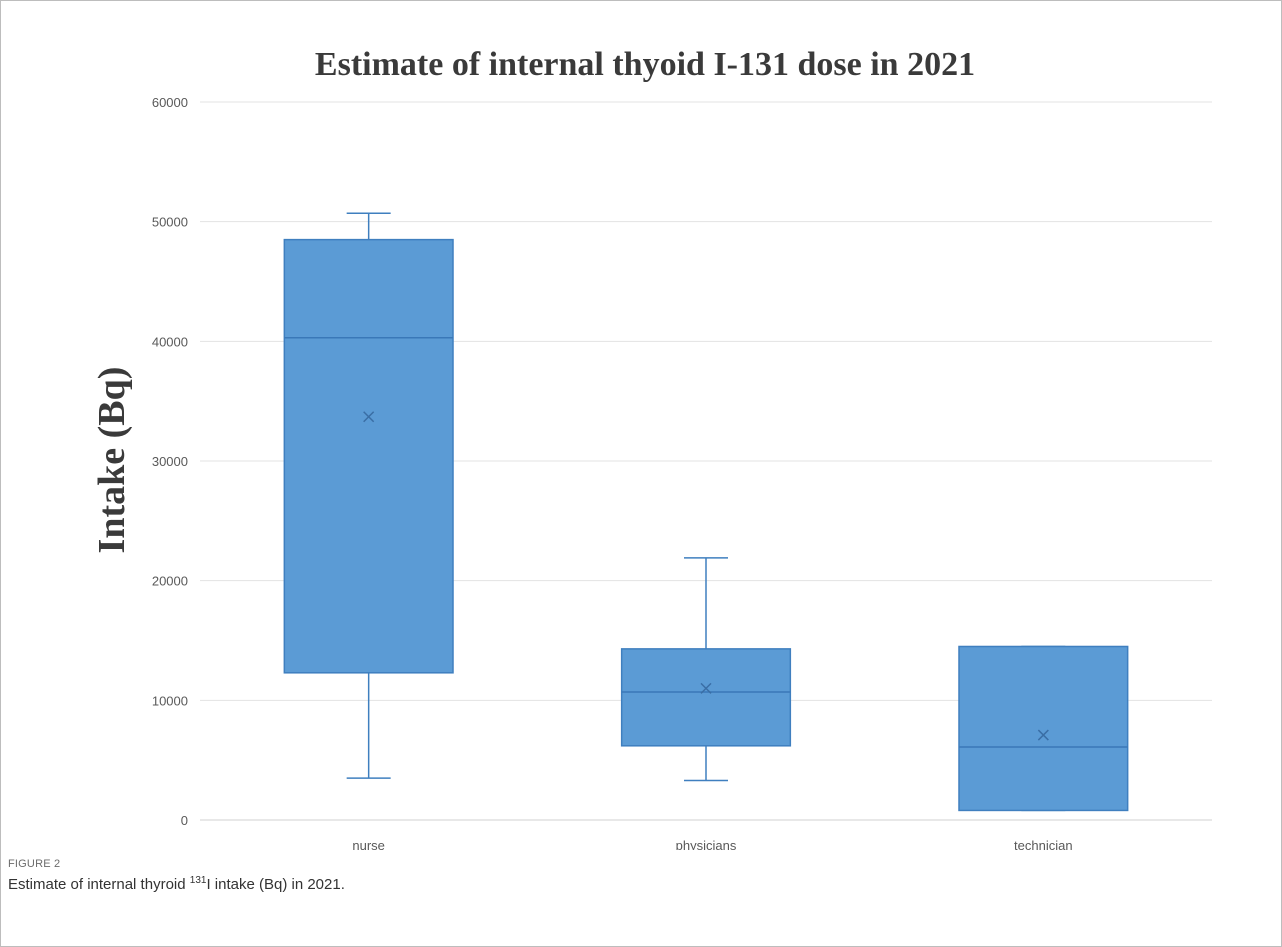 Image resolution: width=1282 pixels, height=947 pixels. Describe the element at coordinates (170, 700) in the screenshot. I see `y-tick-label: 10000` at that location.